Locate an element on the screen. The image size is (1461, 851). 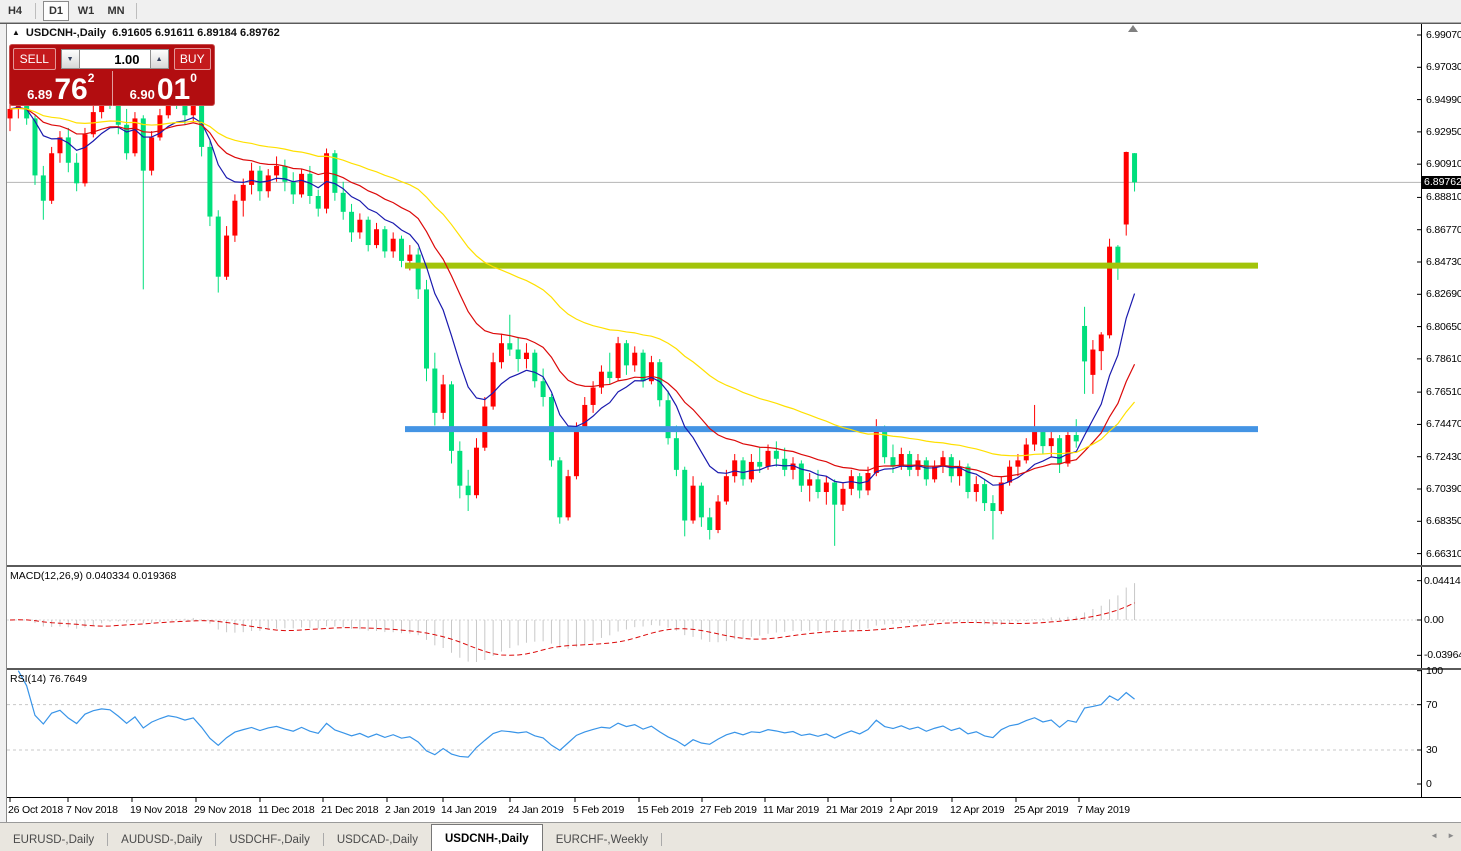
collapse-panel-icon: ▲ is located at coordinates (16, 32).